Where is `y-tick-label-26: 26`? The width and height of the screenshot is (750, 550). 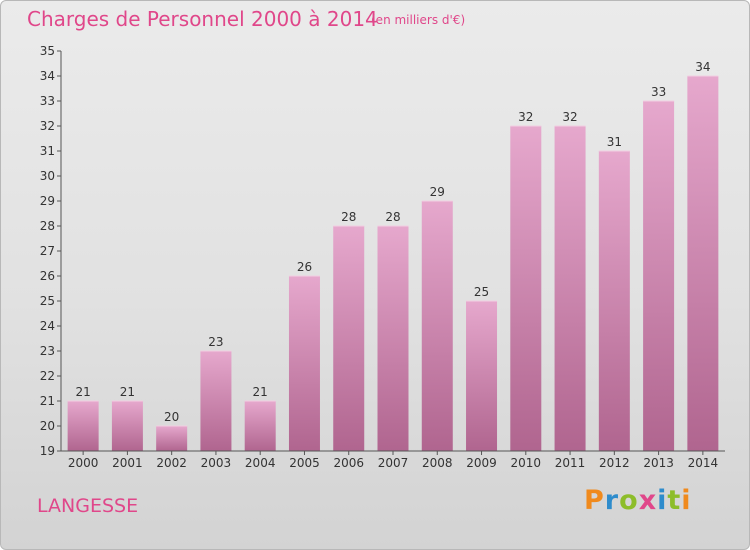 y-tick-label-26: 26 is located at coordinates (47, 276).